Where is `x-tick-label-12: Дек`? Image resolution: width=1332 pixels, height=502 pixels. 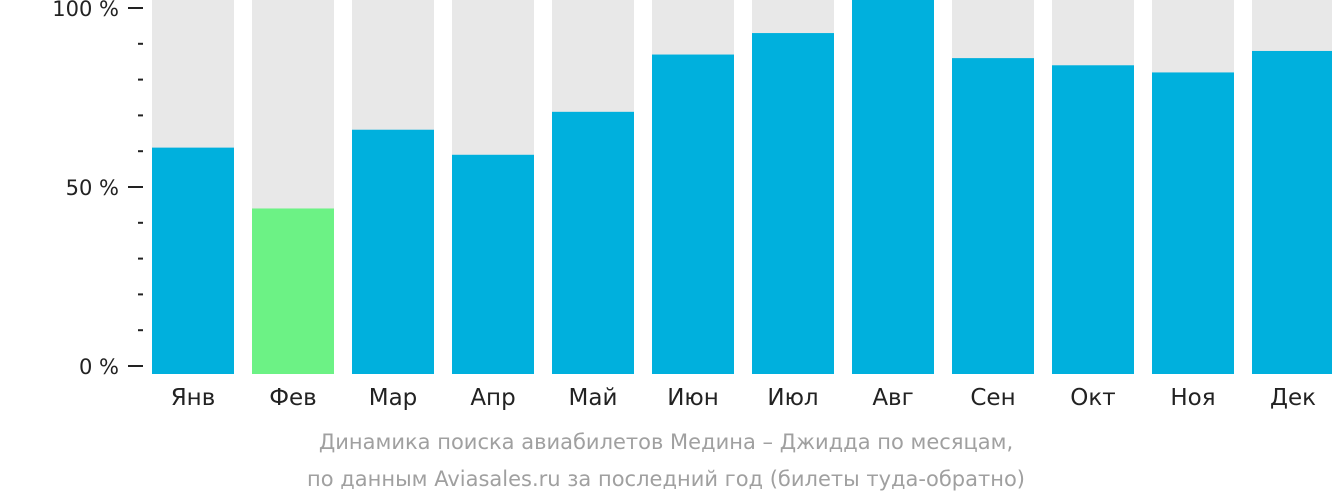
x-tick-label-12: Дек is located at coordinates (1293, 398).